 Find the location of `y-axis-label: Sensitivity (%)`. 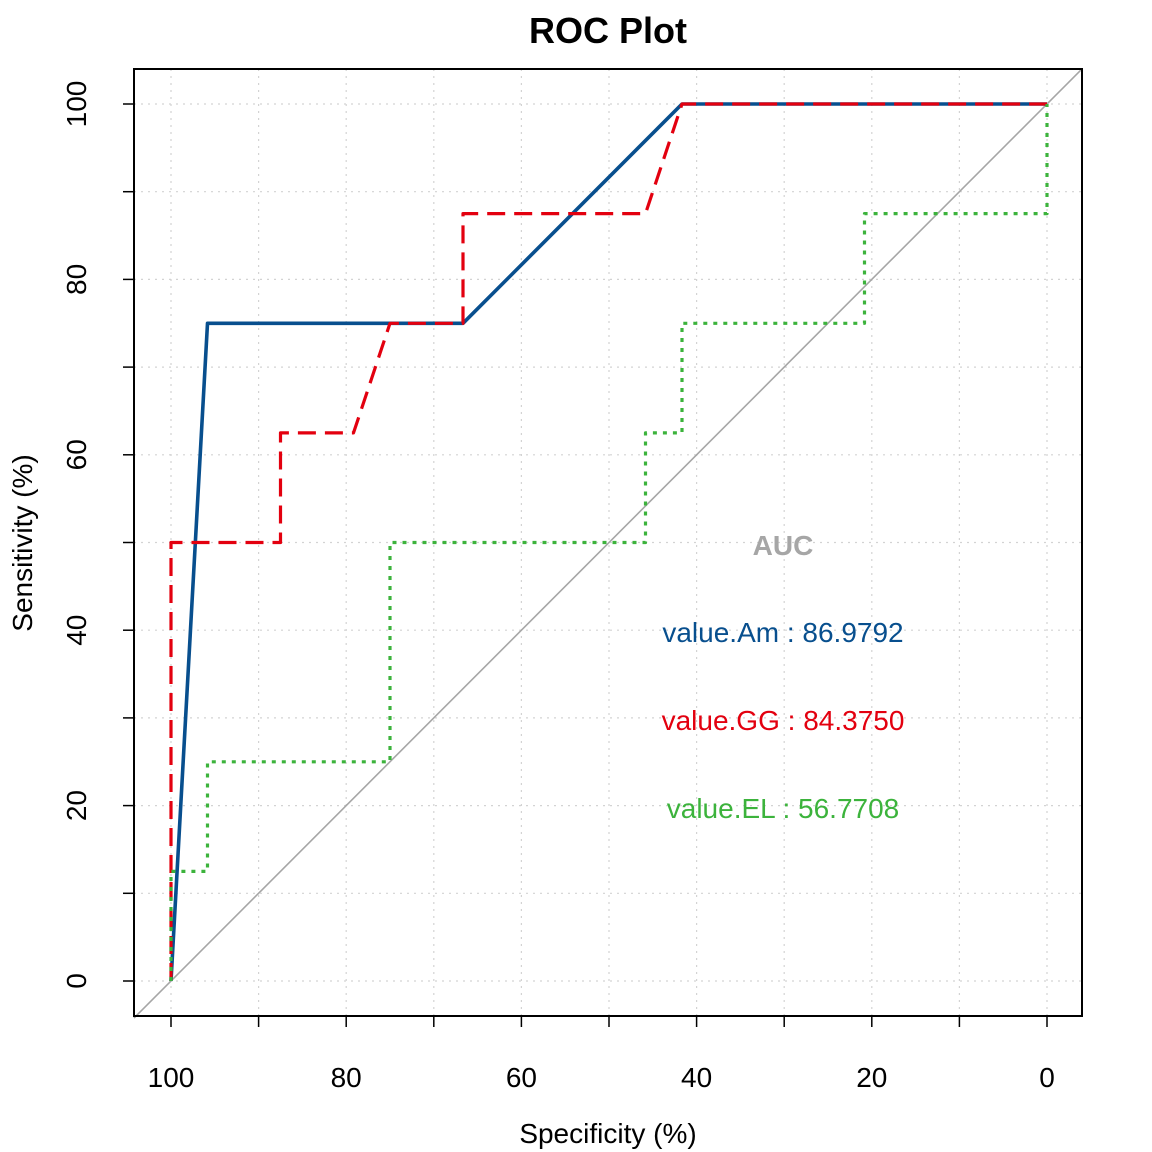

y-axis-label: Sensitivity (%) is located at coordinates (22, 542).